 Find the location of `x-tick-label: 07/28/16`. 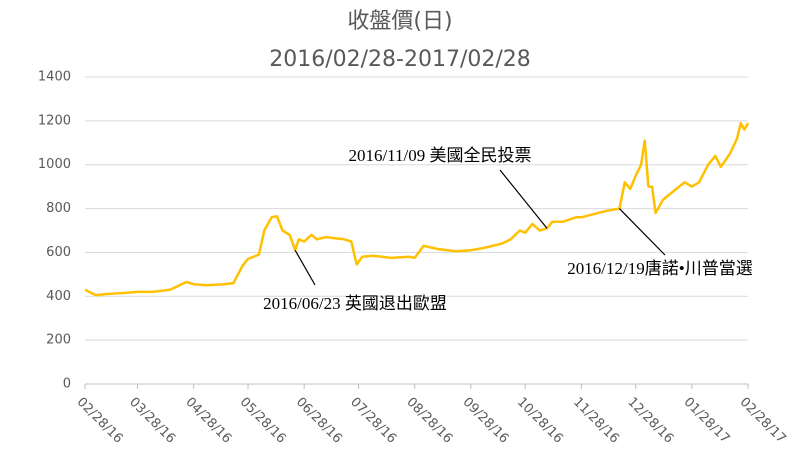

x-tick-label: 07/28/16 is located at coordinates (373, 421).